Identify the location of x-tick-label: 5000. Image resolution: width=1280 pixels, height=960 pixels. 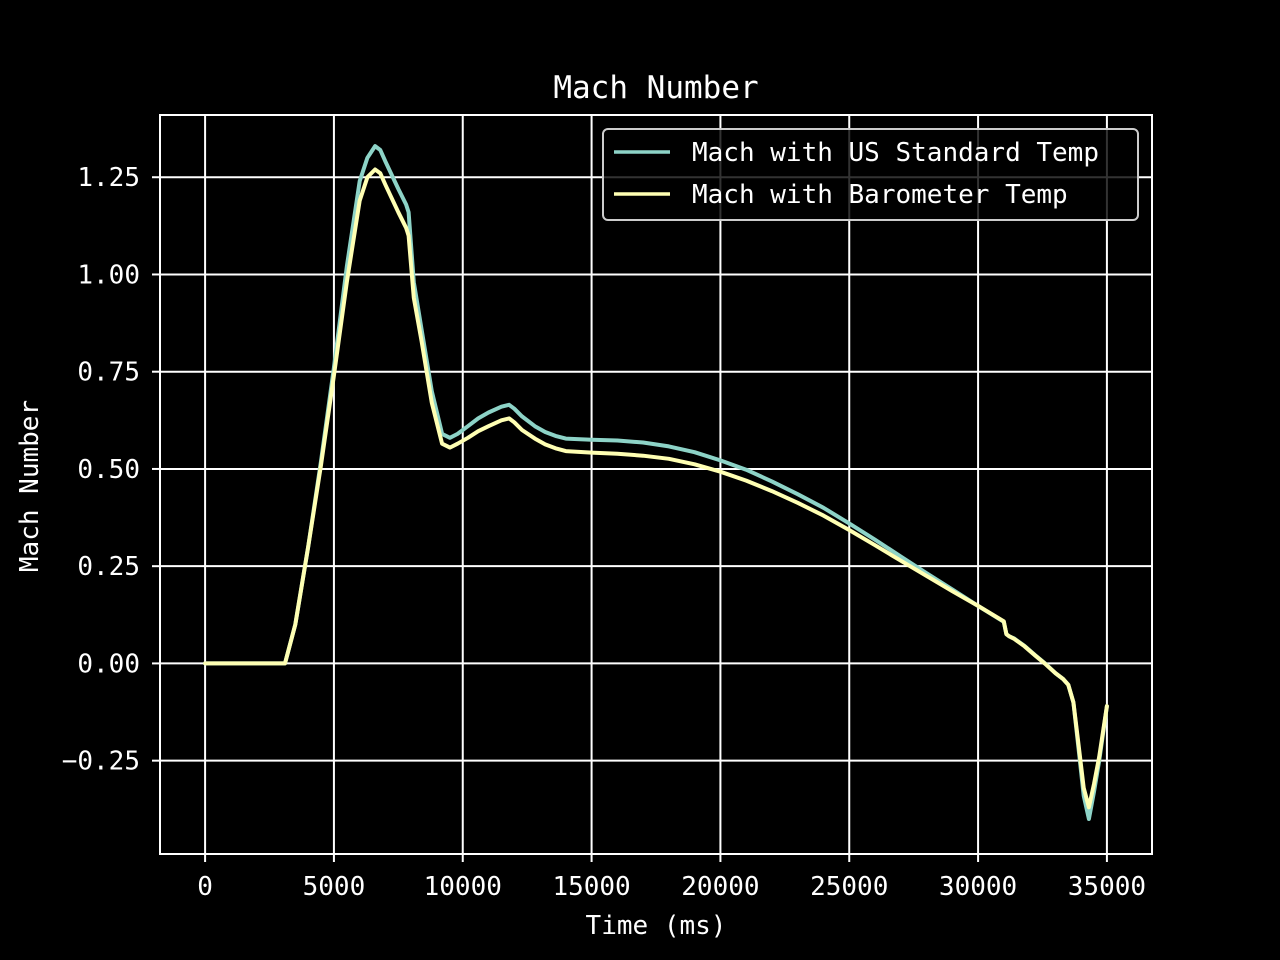
(334, 887).